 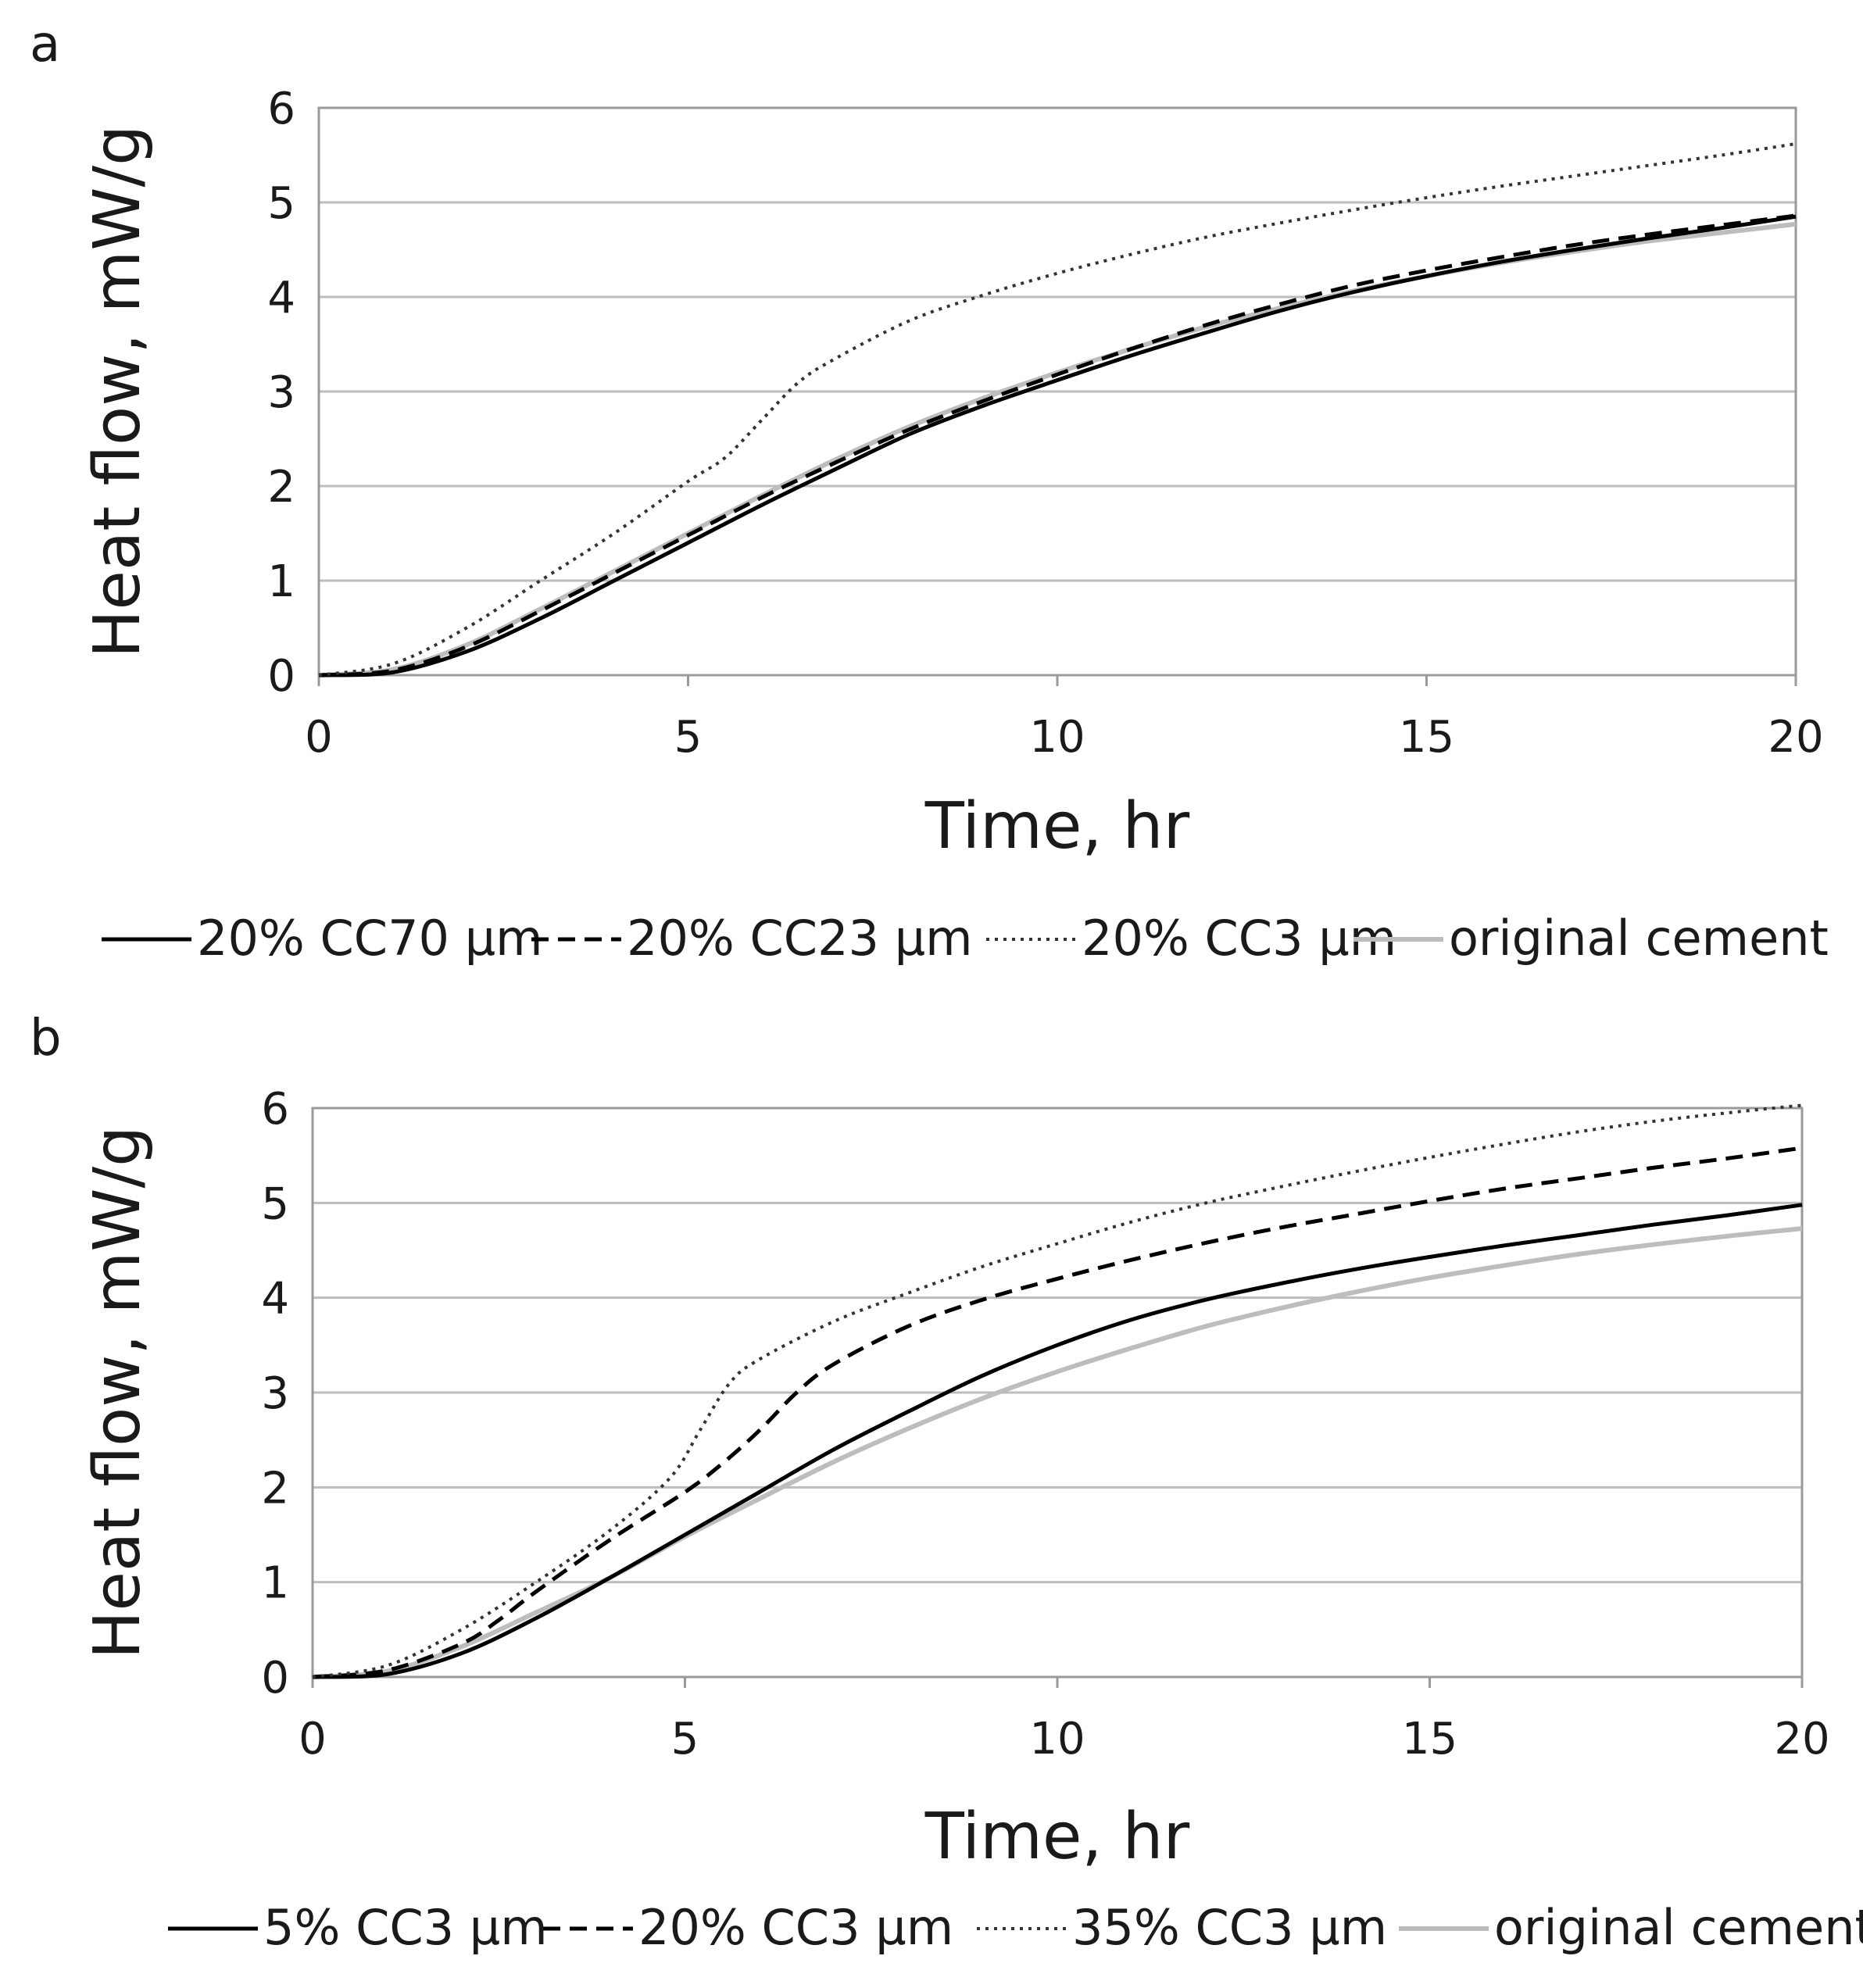 I want to click on panel-b-letter: b, so click(x=46, y=1038).